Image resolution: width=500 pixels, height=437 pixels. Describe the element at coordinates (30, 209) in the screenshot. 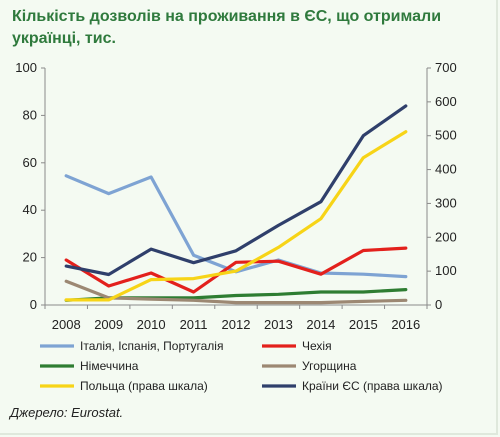

I see `left-tick-label: 40` at that location.